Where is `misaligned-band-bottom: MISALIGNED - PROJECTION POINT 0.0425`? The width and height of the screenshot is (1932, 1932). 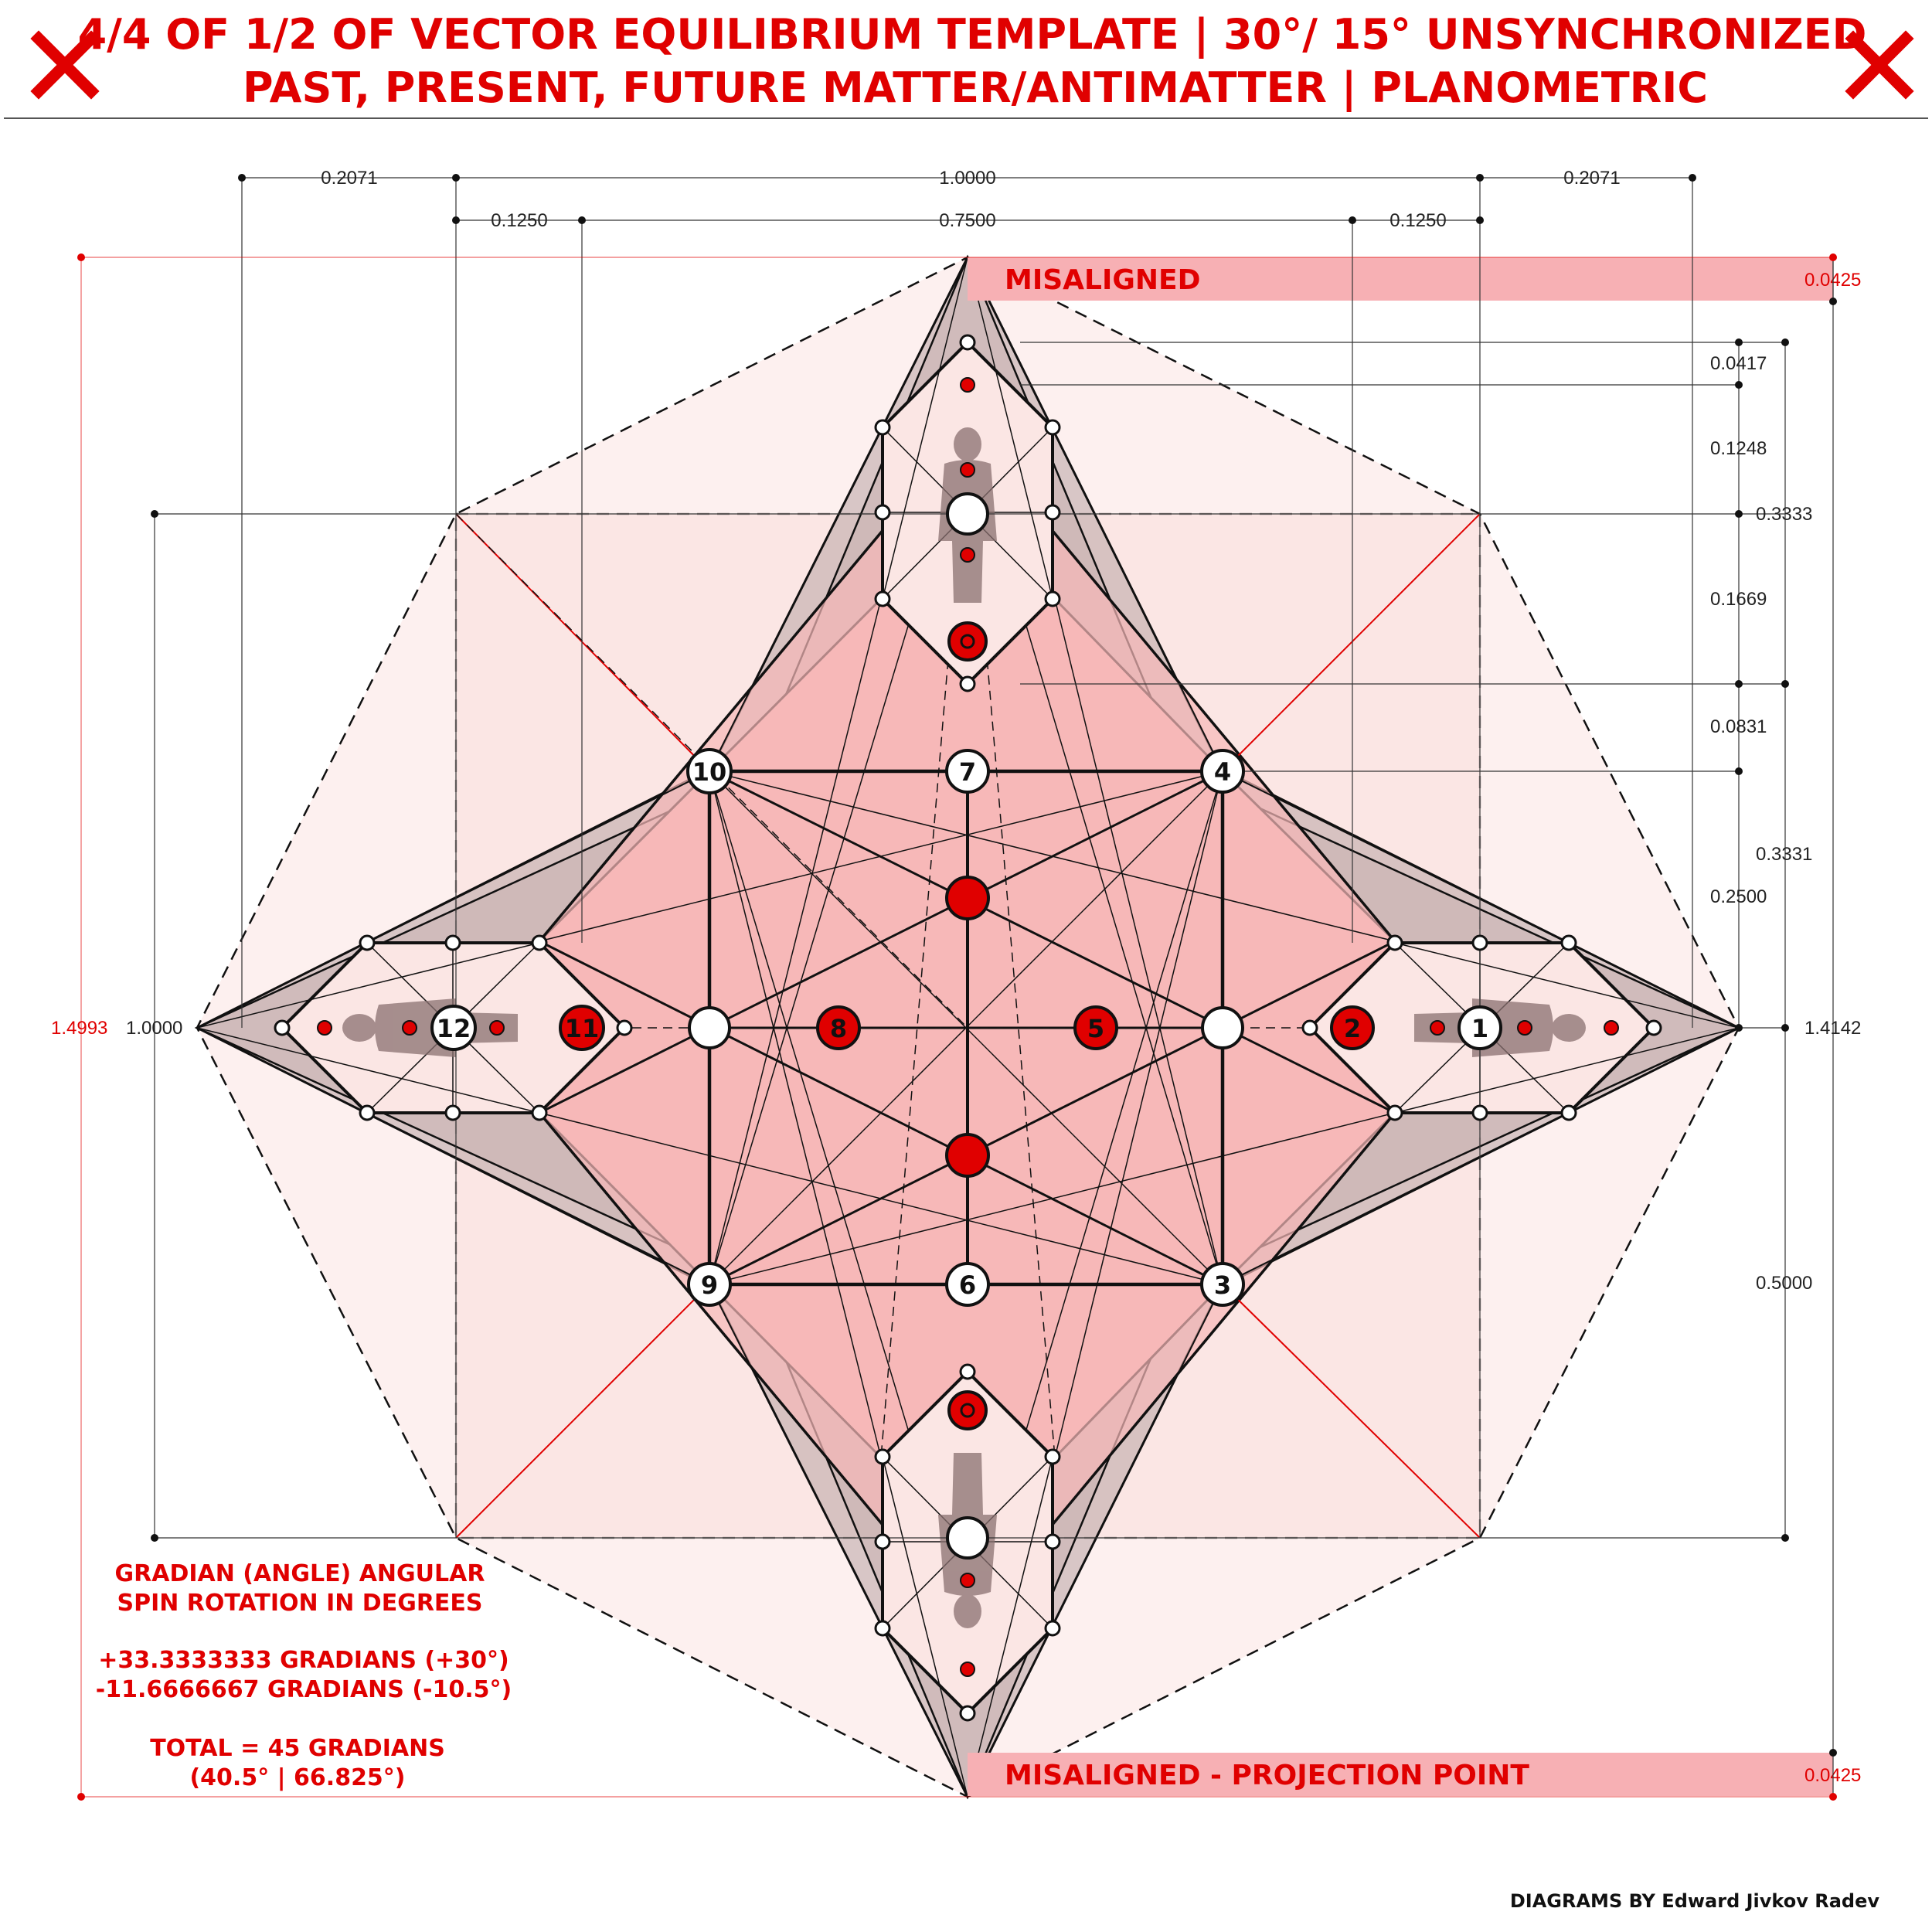 misaligned-band-bottom: MISALIGNED - PROJECTION POINT 0.0425 is located at coordinates (1414, 1774).